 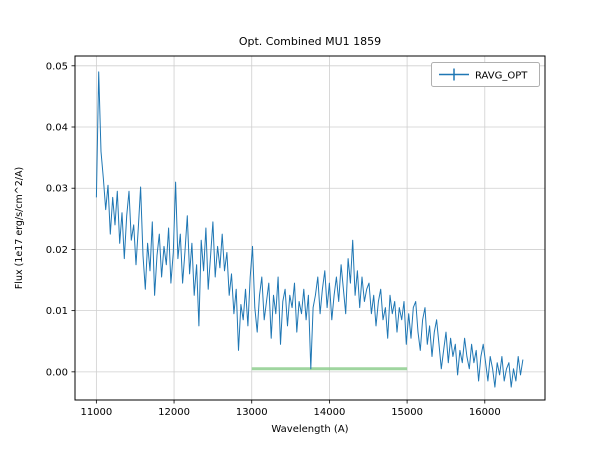 I want to click on chart-title: Opt. Combined MU1 1859, so click(x=310, y=41).